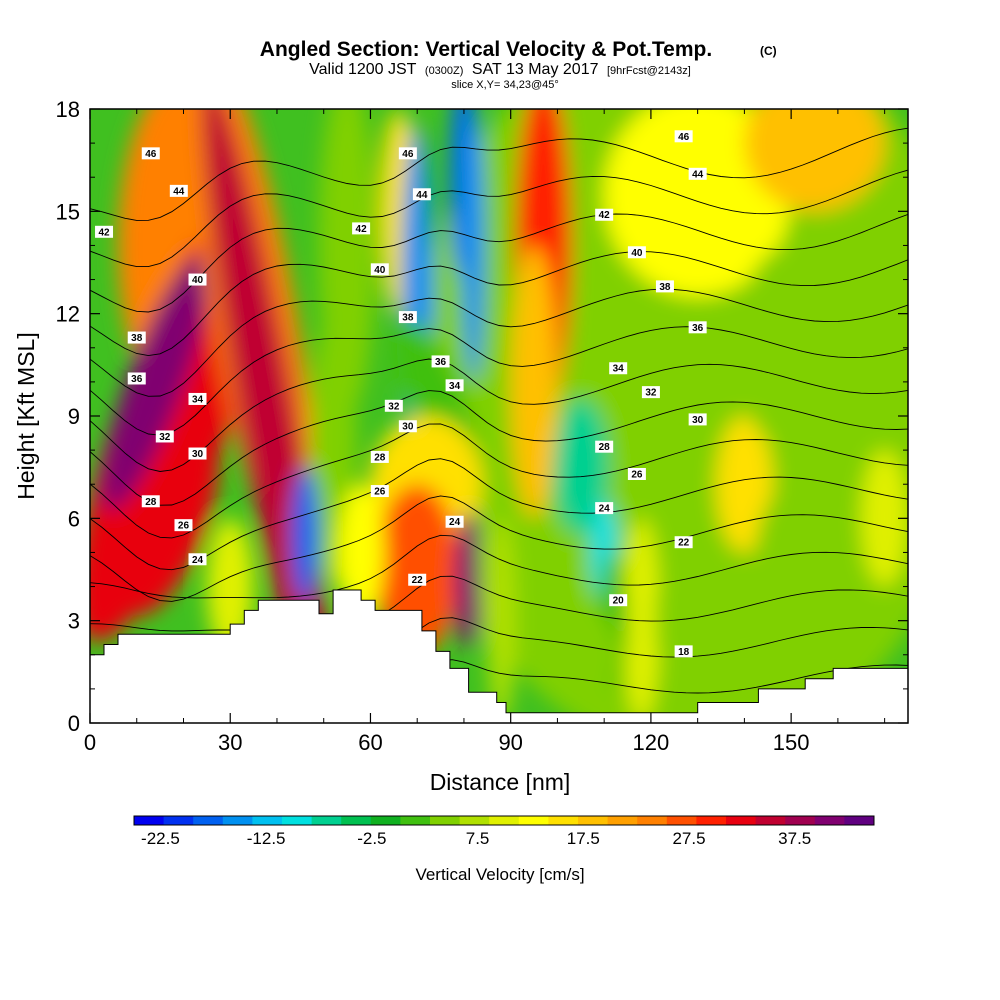 The image size is (1000, 1000). I want to click on colorbar-frame, so click(504, 820).